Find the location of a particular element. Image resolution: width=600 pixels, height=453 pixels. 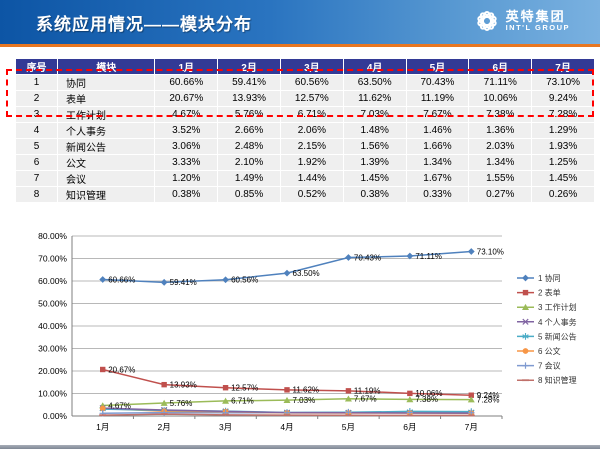

value-cell: 60.56% is located at coordinates (311, 82).